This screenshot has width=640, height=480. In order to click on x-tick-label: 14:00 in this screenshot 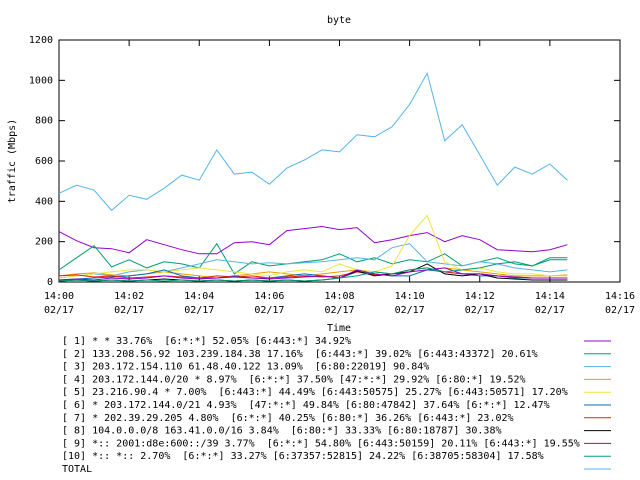, I will do `click(59, 296)`.